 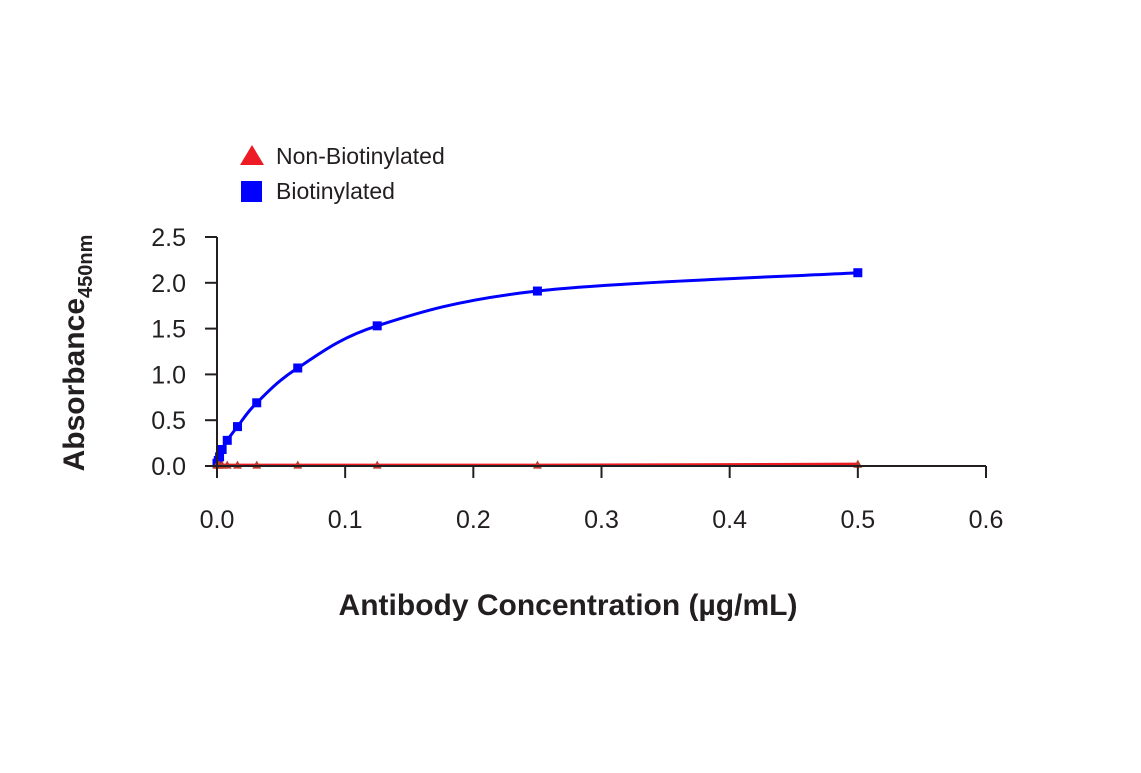 I want to click on series-markers, so click(x=537, y=368).